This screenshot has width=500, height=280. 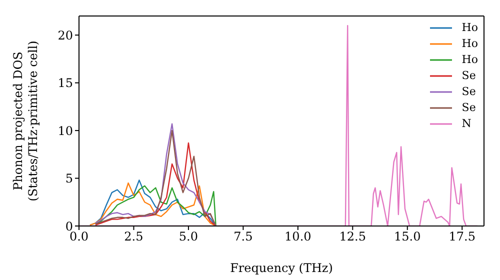 What do you see at coordinates (243, 237) in the screenshot?
I see `x-tick-label: 7.5` at bounding box center [243, 237].